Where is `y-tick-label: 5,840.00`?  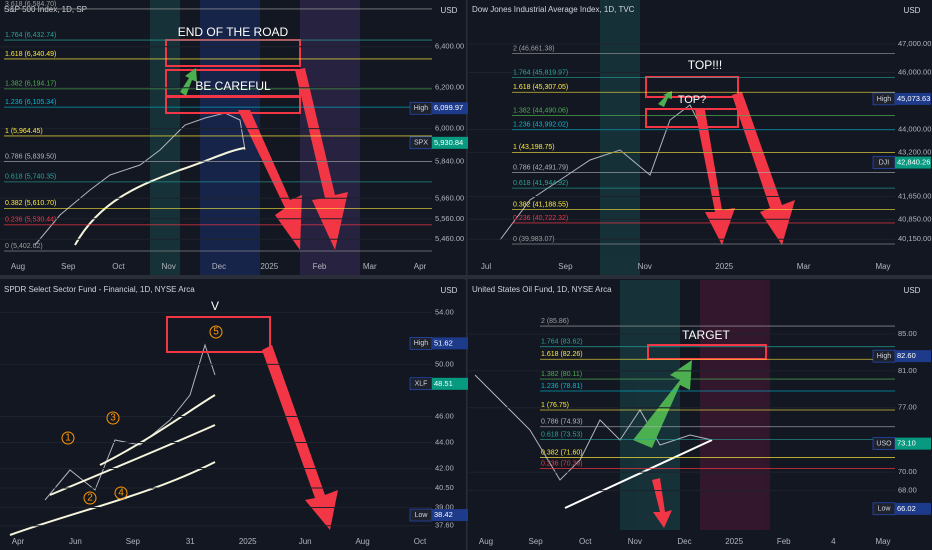 y-tick-label: 5,840.00 is located at coordinates (449, 160).